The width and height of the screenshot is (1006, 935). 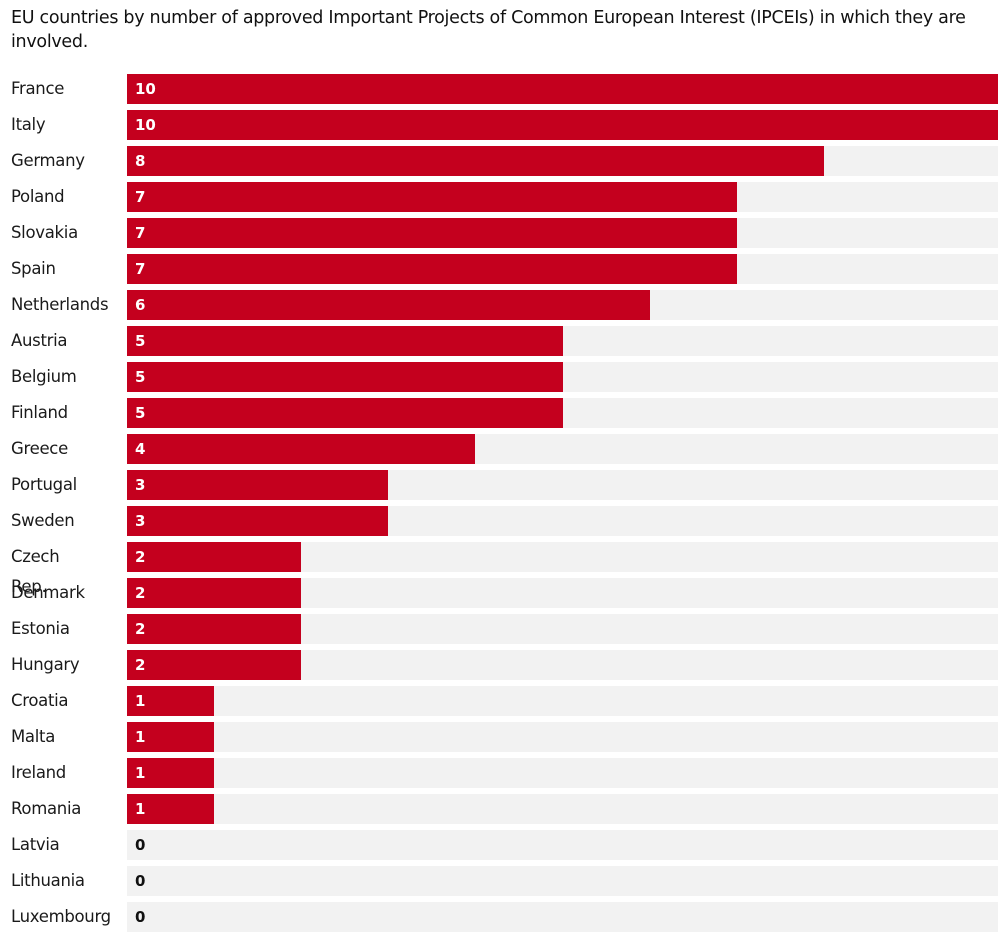 What do you see at coordinates (46, 808) in the screenshot?
I see `category-label: Romania` at bounding box center [46, 808].